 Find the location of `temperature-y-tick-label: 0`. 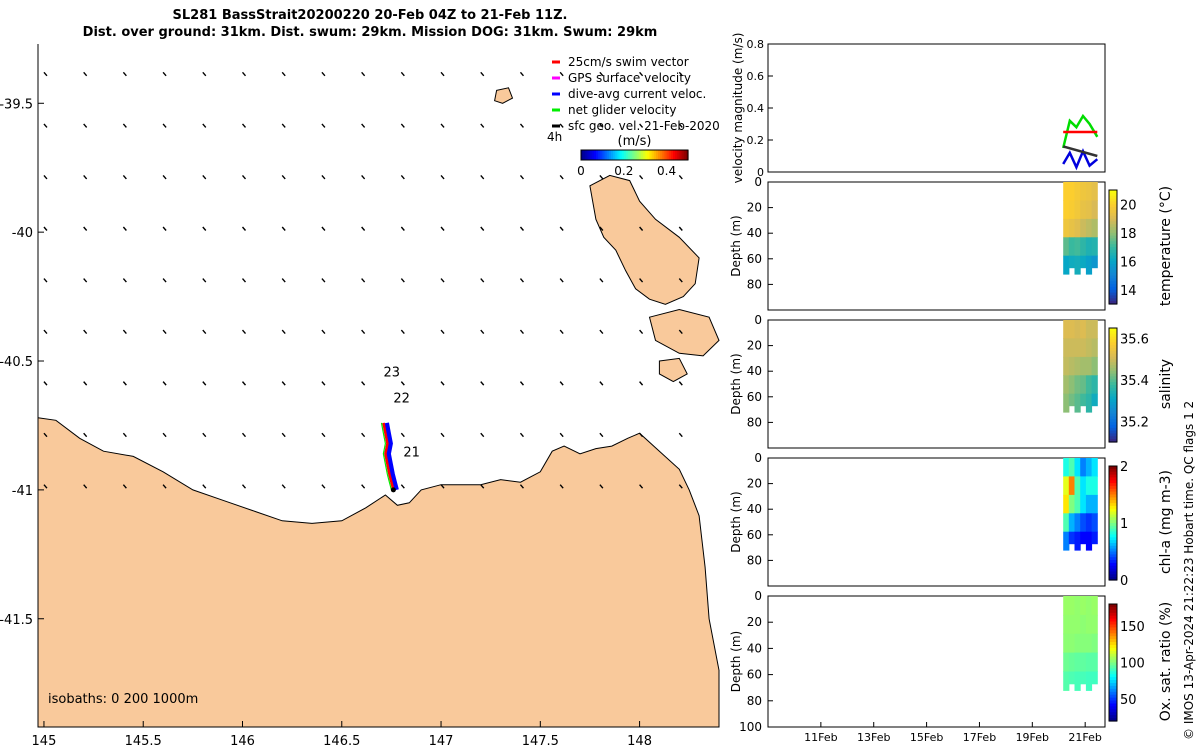

temperature-y-tick-label: 0 is located at coordinates (758, 182).